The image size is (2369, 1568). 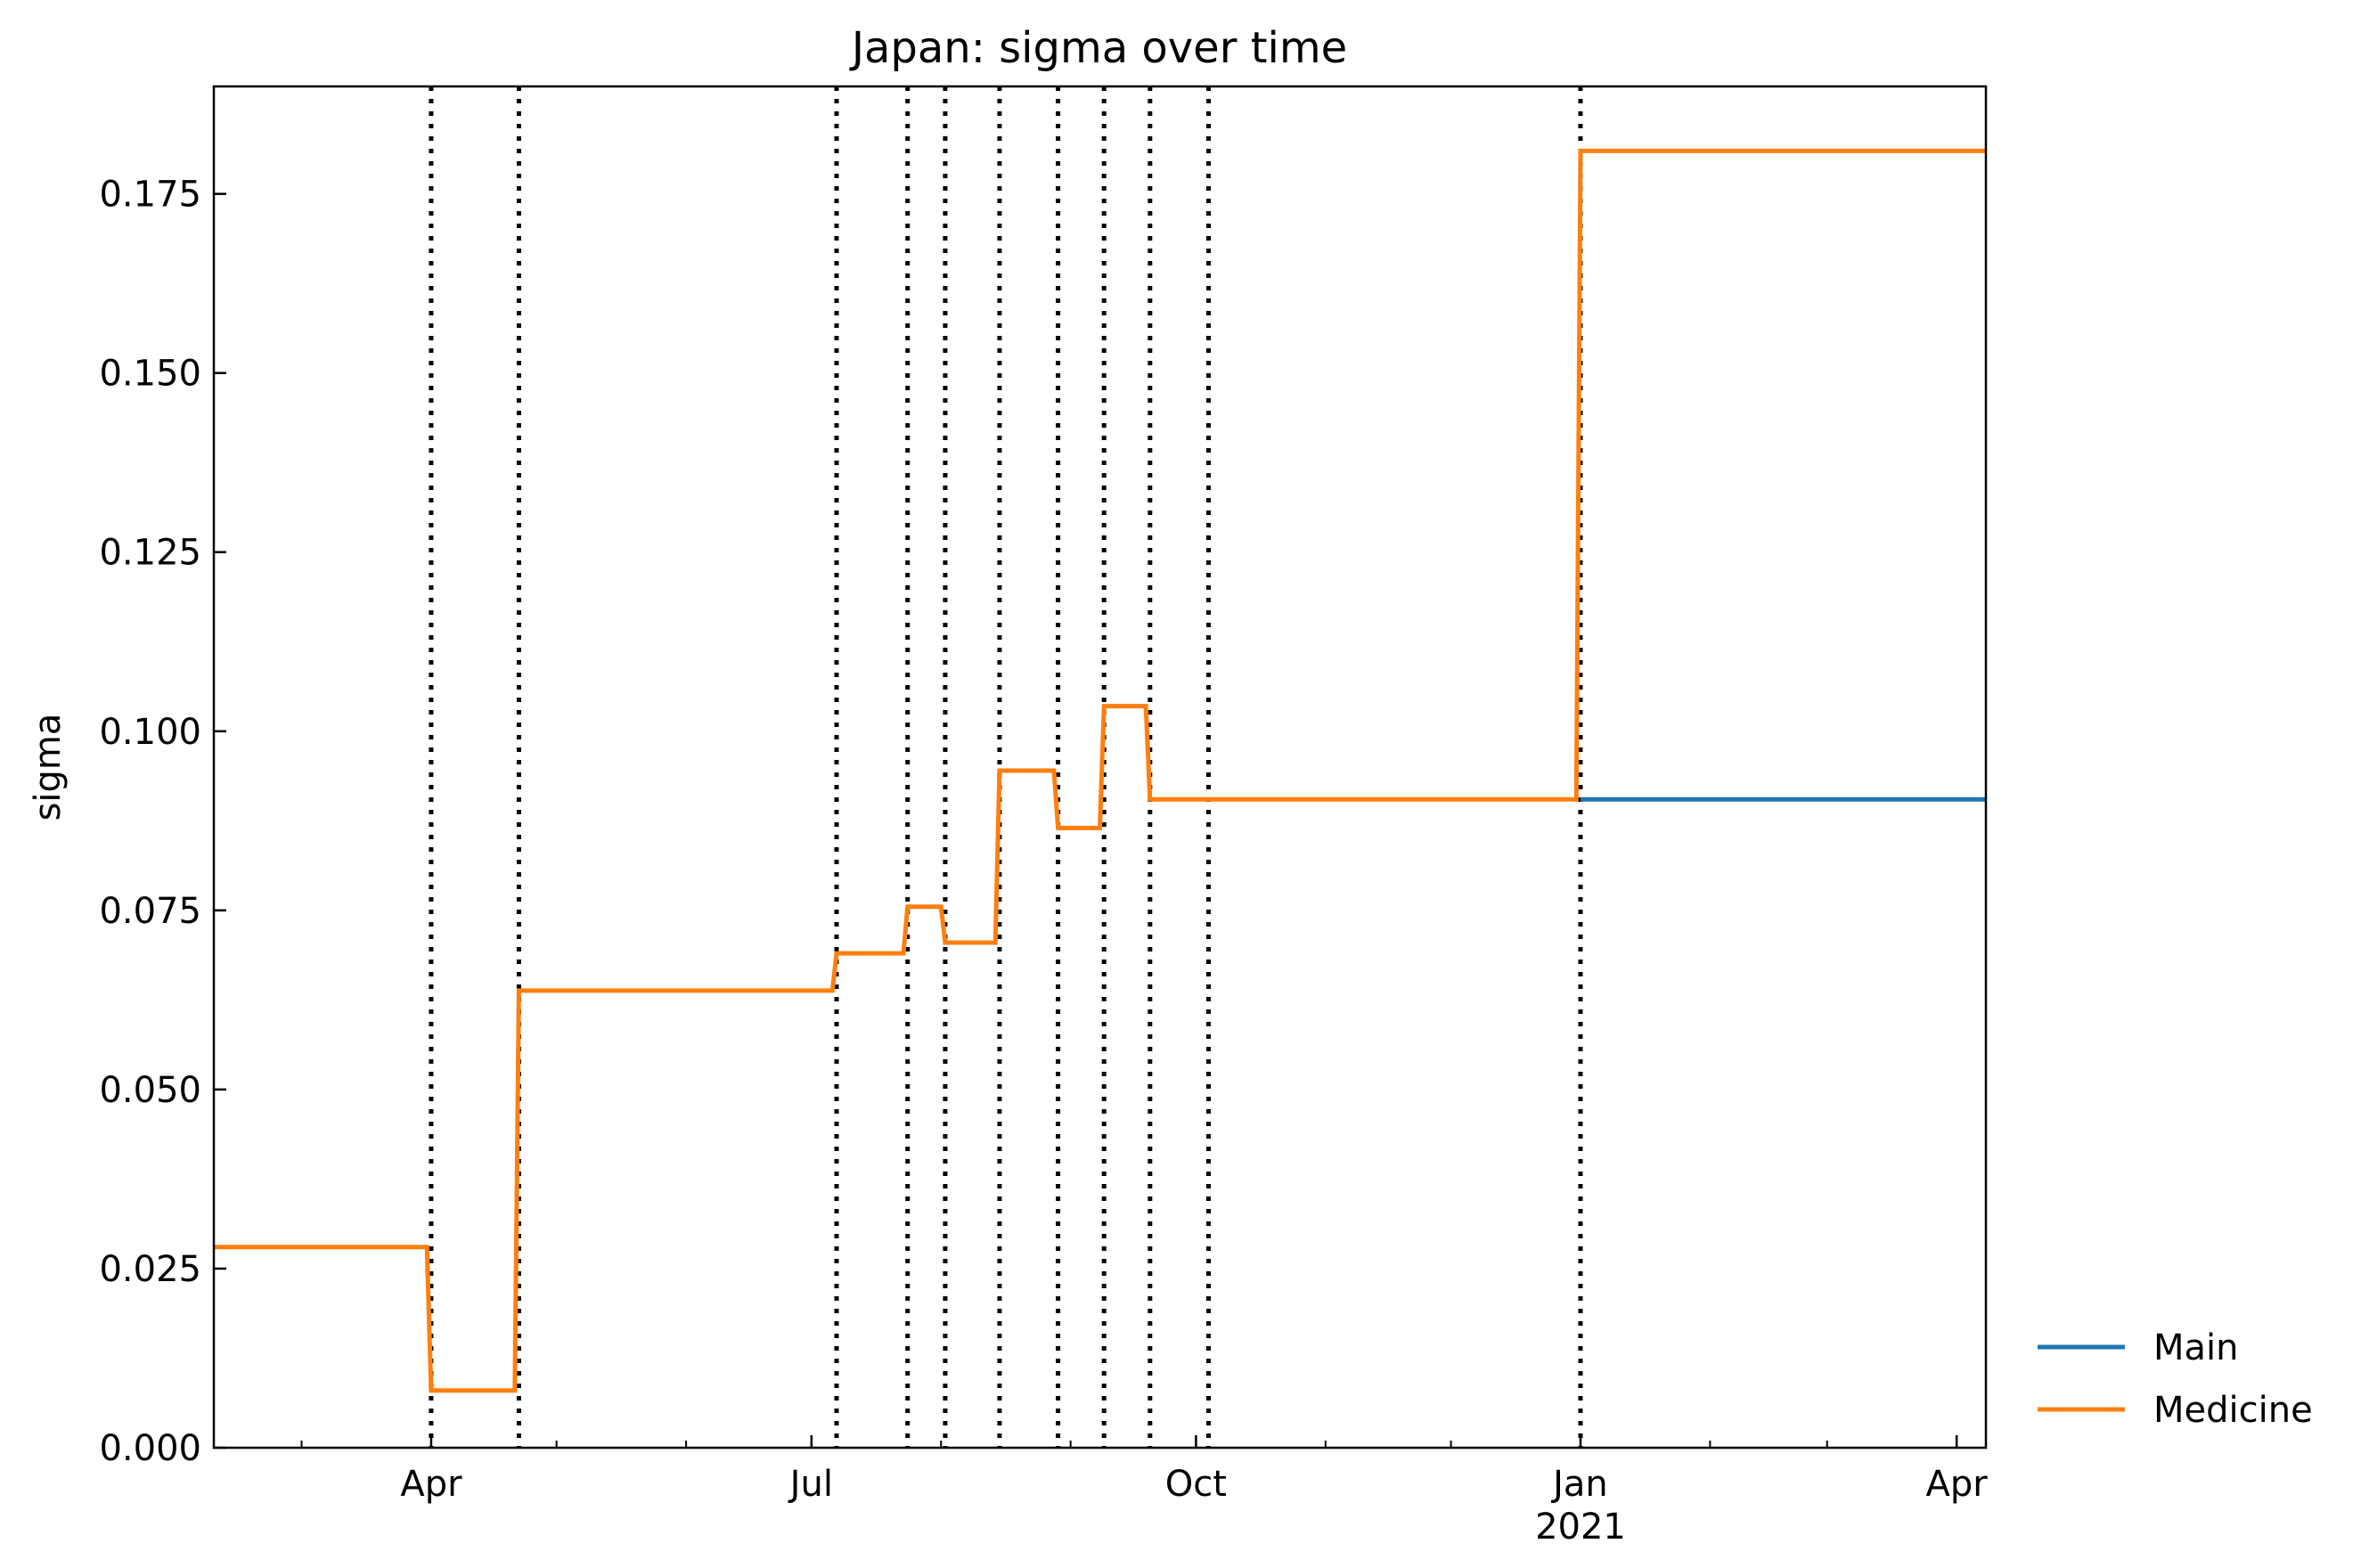 I want to click on y-tick-label: 0.125, so click(x=150, y=553).